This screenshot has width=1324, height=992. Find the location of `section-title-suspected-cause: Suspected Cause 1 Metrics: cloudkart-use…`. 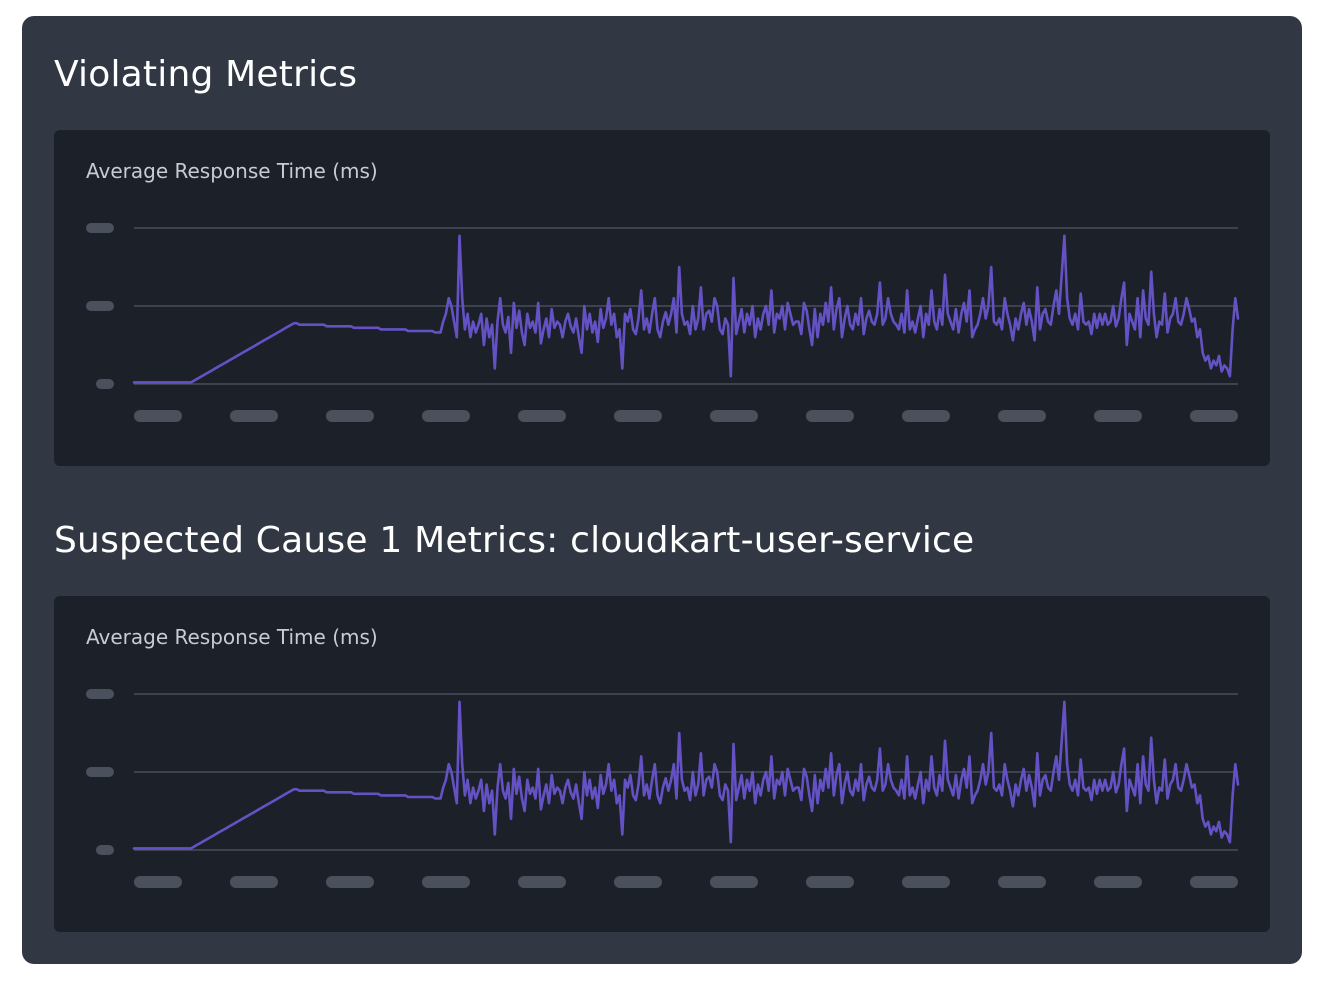

section-title-suspected-cause: Suspected Cause 1 Metrics: cloudkart-use… is located at coordinates (514, 540).